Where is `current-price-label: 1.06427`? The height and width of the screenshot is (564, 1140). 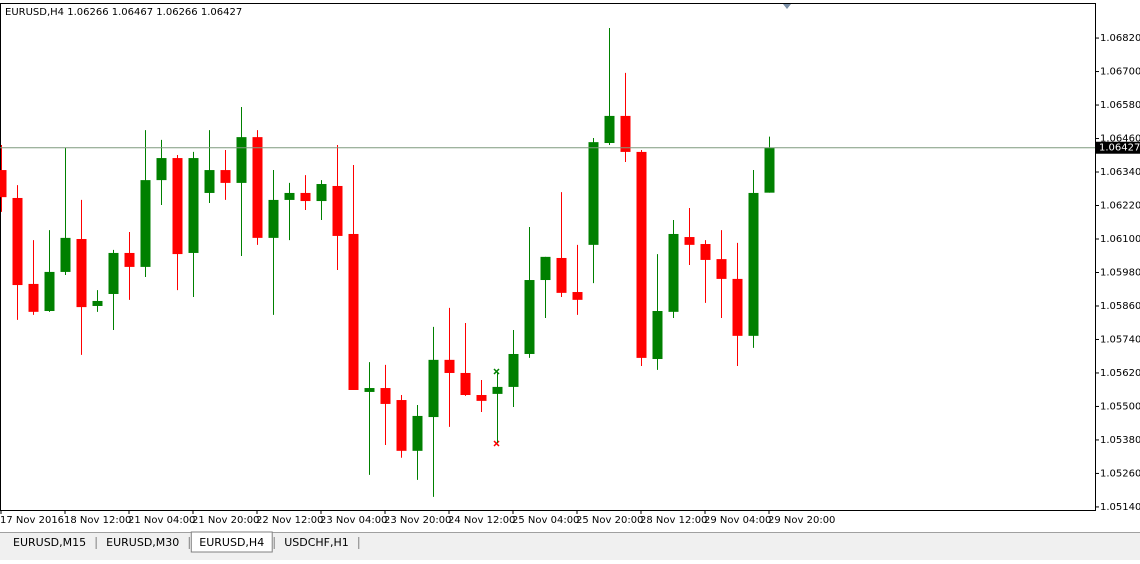 current-price-label: 1.06427 is located at coordinates (1119, 148).